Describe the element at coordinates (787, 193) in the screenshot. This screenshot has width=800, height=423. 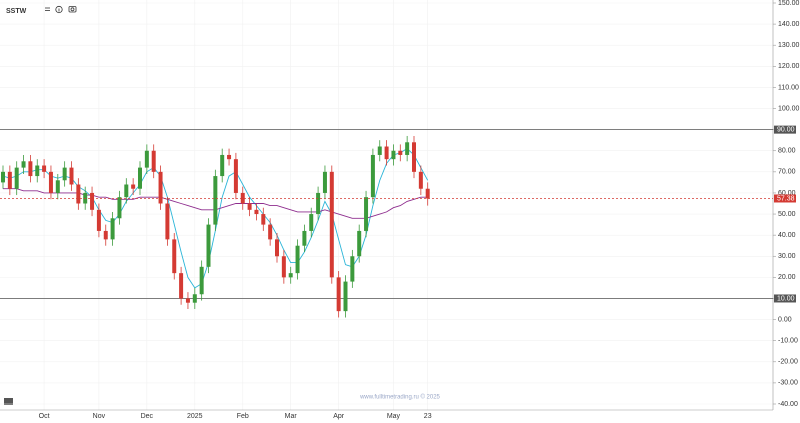
I see `y-tick-label: 60.00` at that location.